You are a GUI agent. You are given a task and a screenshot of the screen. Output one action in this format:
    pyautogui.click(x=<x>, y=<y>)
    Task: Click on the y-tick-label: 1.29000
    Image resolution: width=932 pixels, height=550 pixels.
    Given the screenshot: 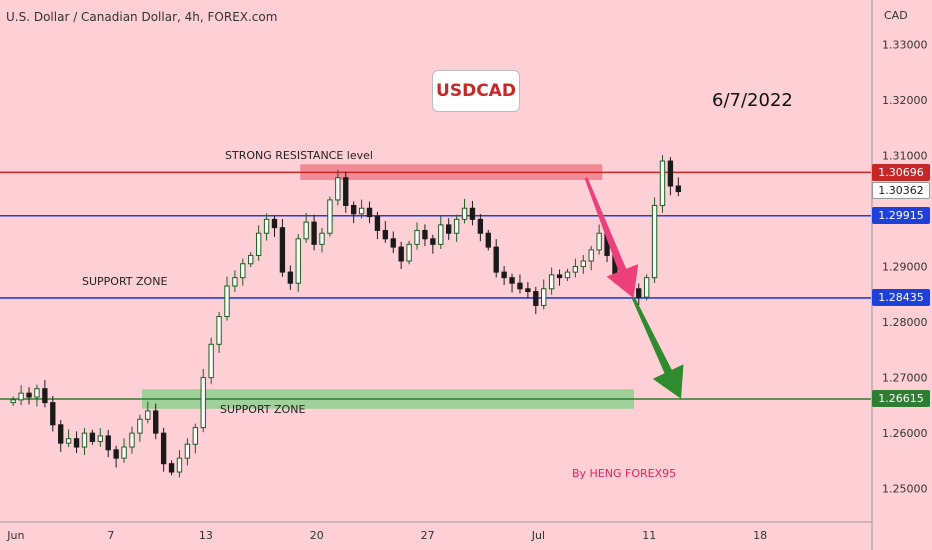 What is the action you would take?
    pyautogui.click(x=905, y=267)
    